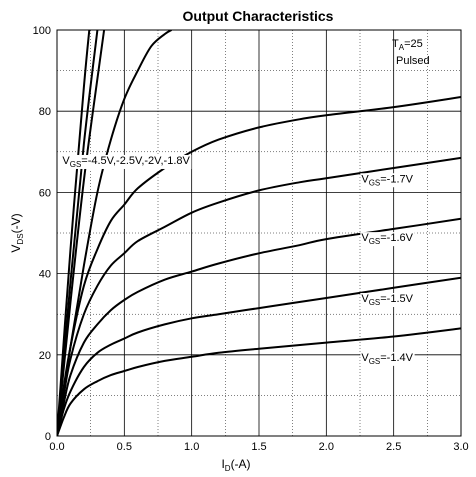  I want to click on curve-label-text: VGS=-1.4V, so click(387, 359).